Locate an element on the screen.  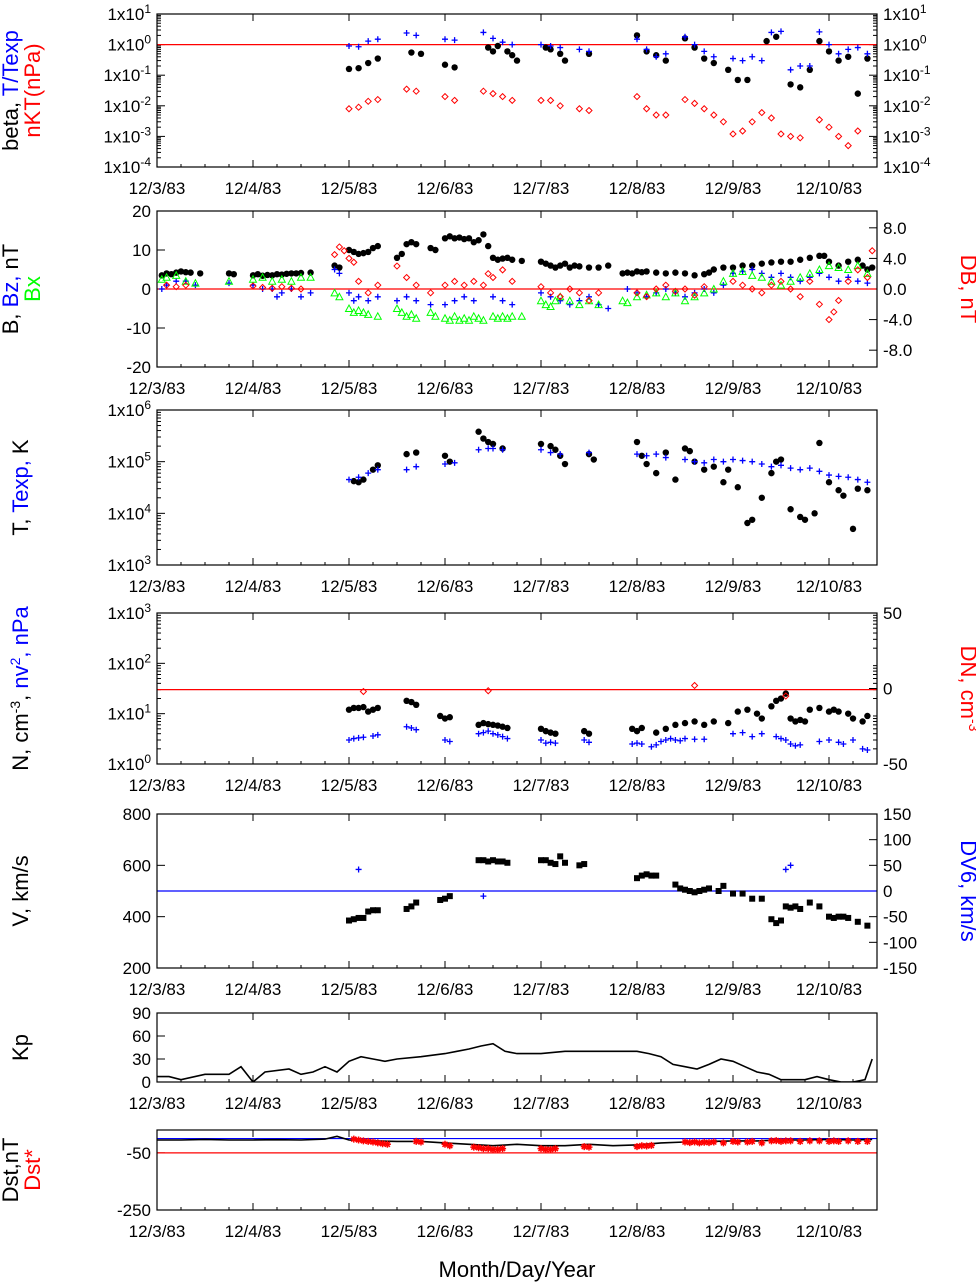
x-tick-label: 12/9/83 is located at coordinates (733, 586).